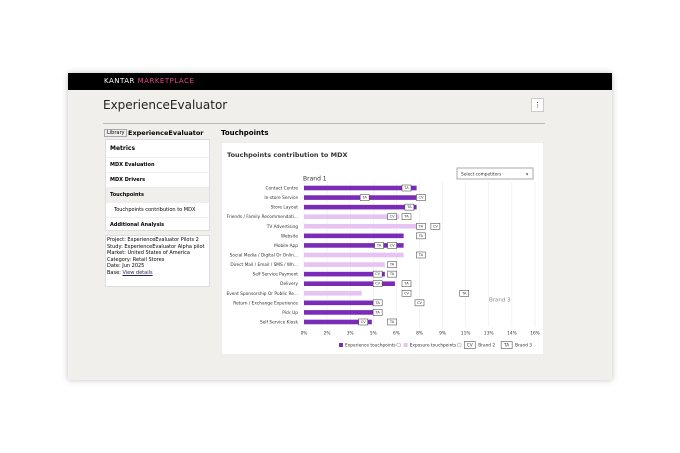 Image resolution: width=680 pixels, height=453 pixels. Describe the element at coordinates (166, 81) in the screenshot. I see `product: MARKETPLACE` at that location.